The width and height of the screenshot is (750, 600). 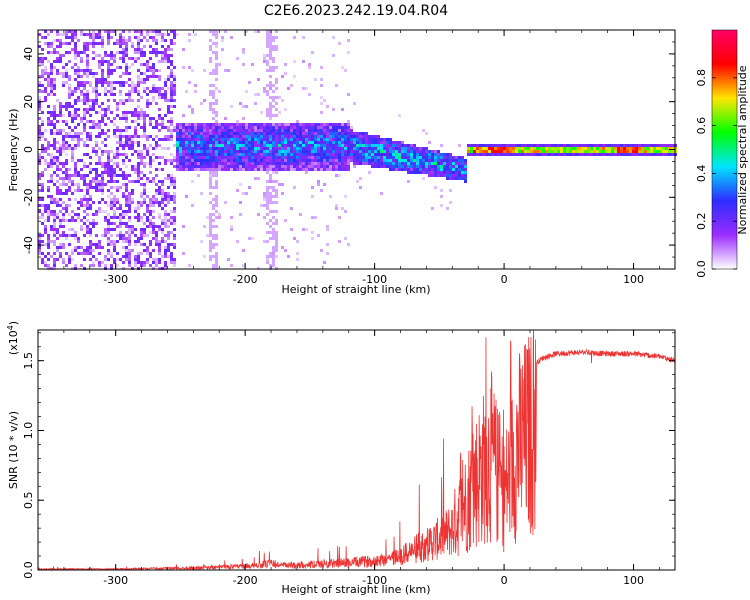 What do you see at coordinates (28, 500) in the screenshot?
I see `y-tick-label: 0.5` at bounding box center [28, 500].